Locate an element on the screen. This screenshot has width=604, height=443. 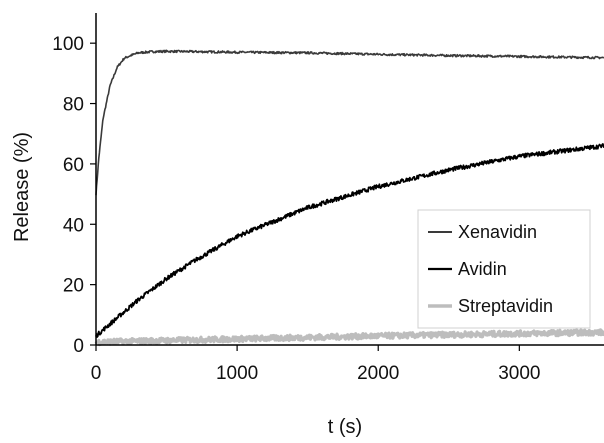
y-axis-title: Release (%) is located at coordinates (22, 187).